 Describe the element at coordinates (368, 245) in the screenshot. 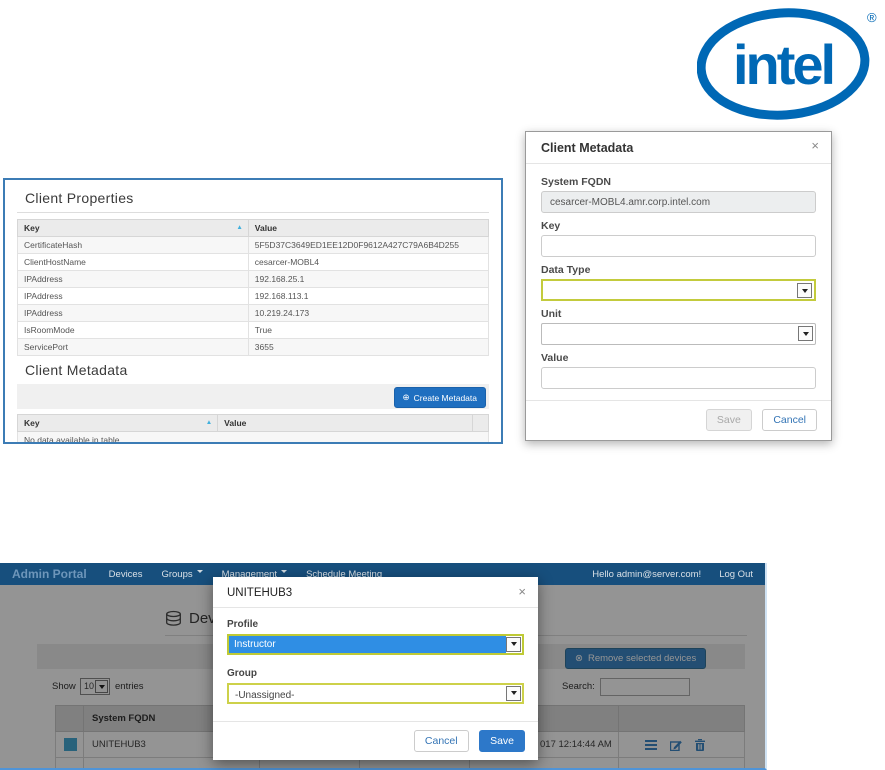

I see `cell-value: 5F5D37C3649ED1EE12D0F9612A427C79A6B4D255` at that location.